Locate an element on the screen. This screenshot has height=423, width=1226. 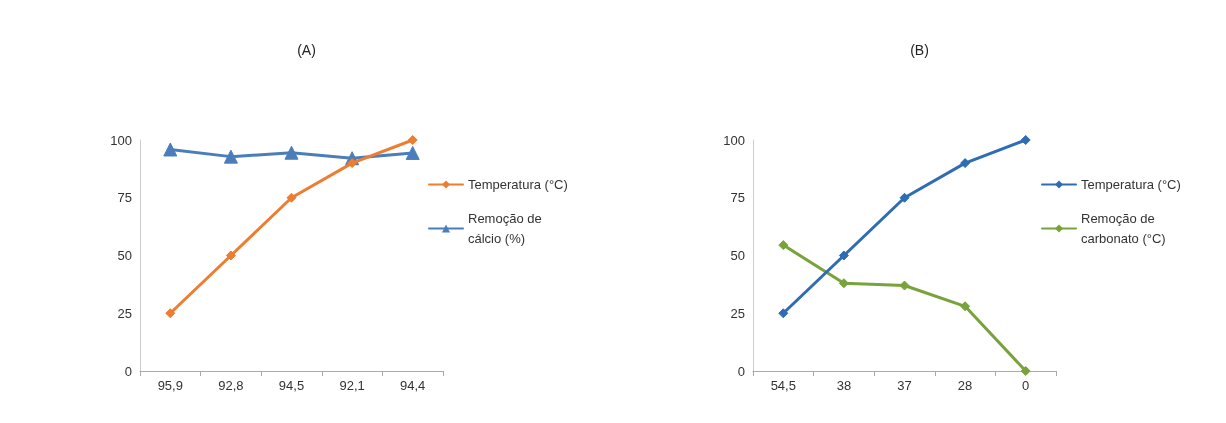
x-tick-label: 28 is located at coordinates (965, 385).